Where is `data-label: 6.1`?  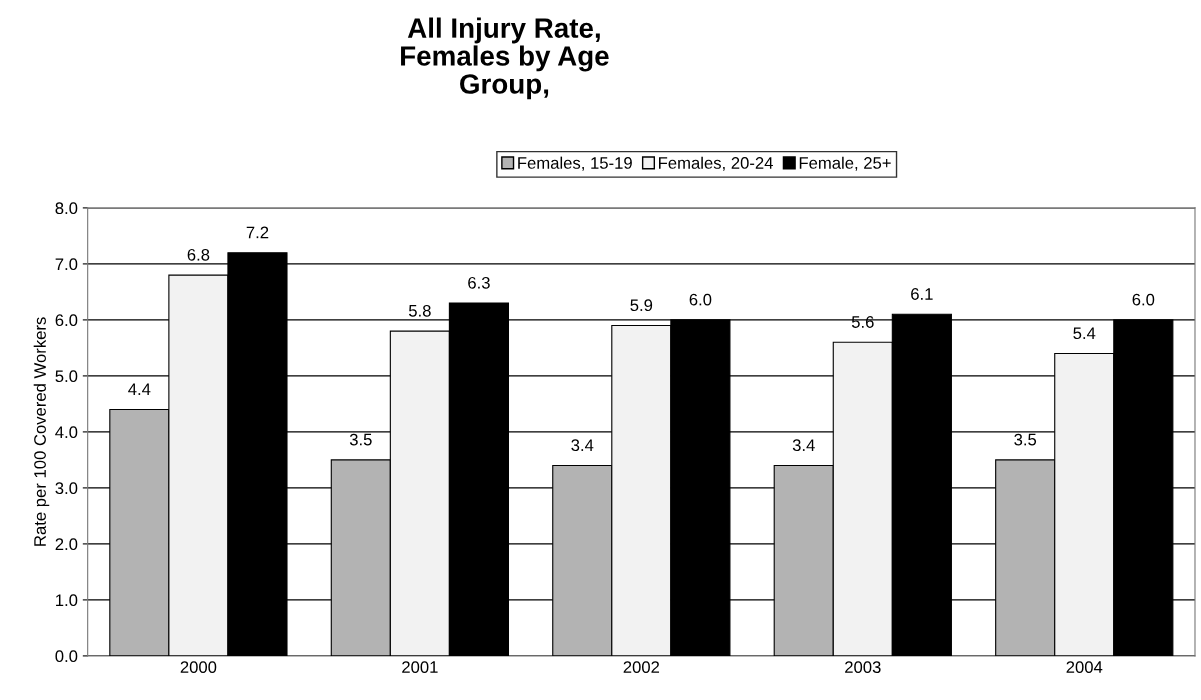 data-label: 6.1 is located at coordinates (922, 294).